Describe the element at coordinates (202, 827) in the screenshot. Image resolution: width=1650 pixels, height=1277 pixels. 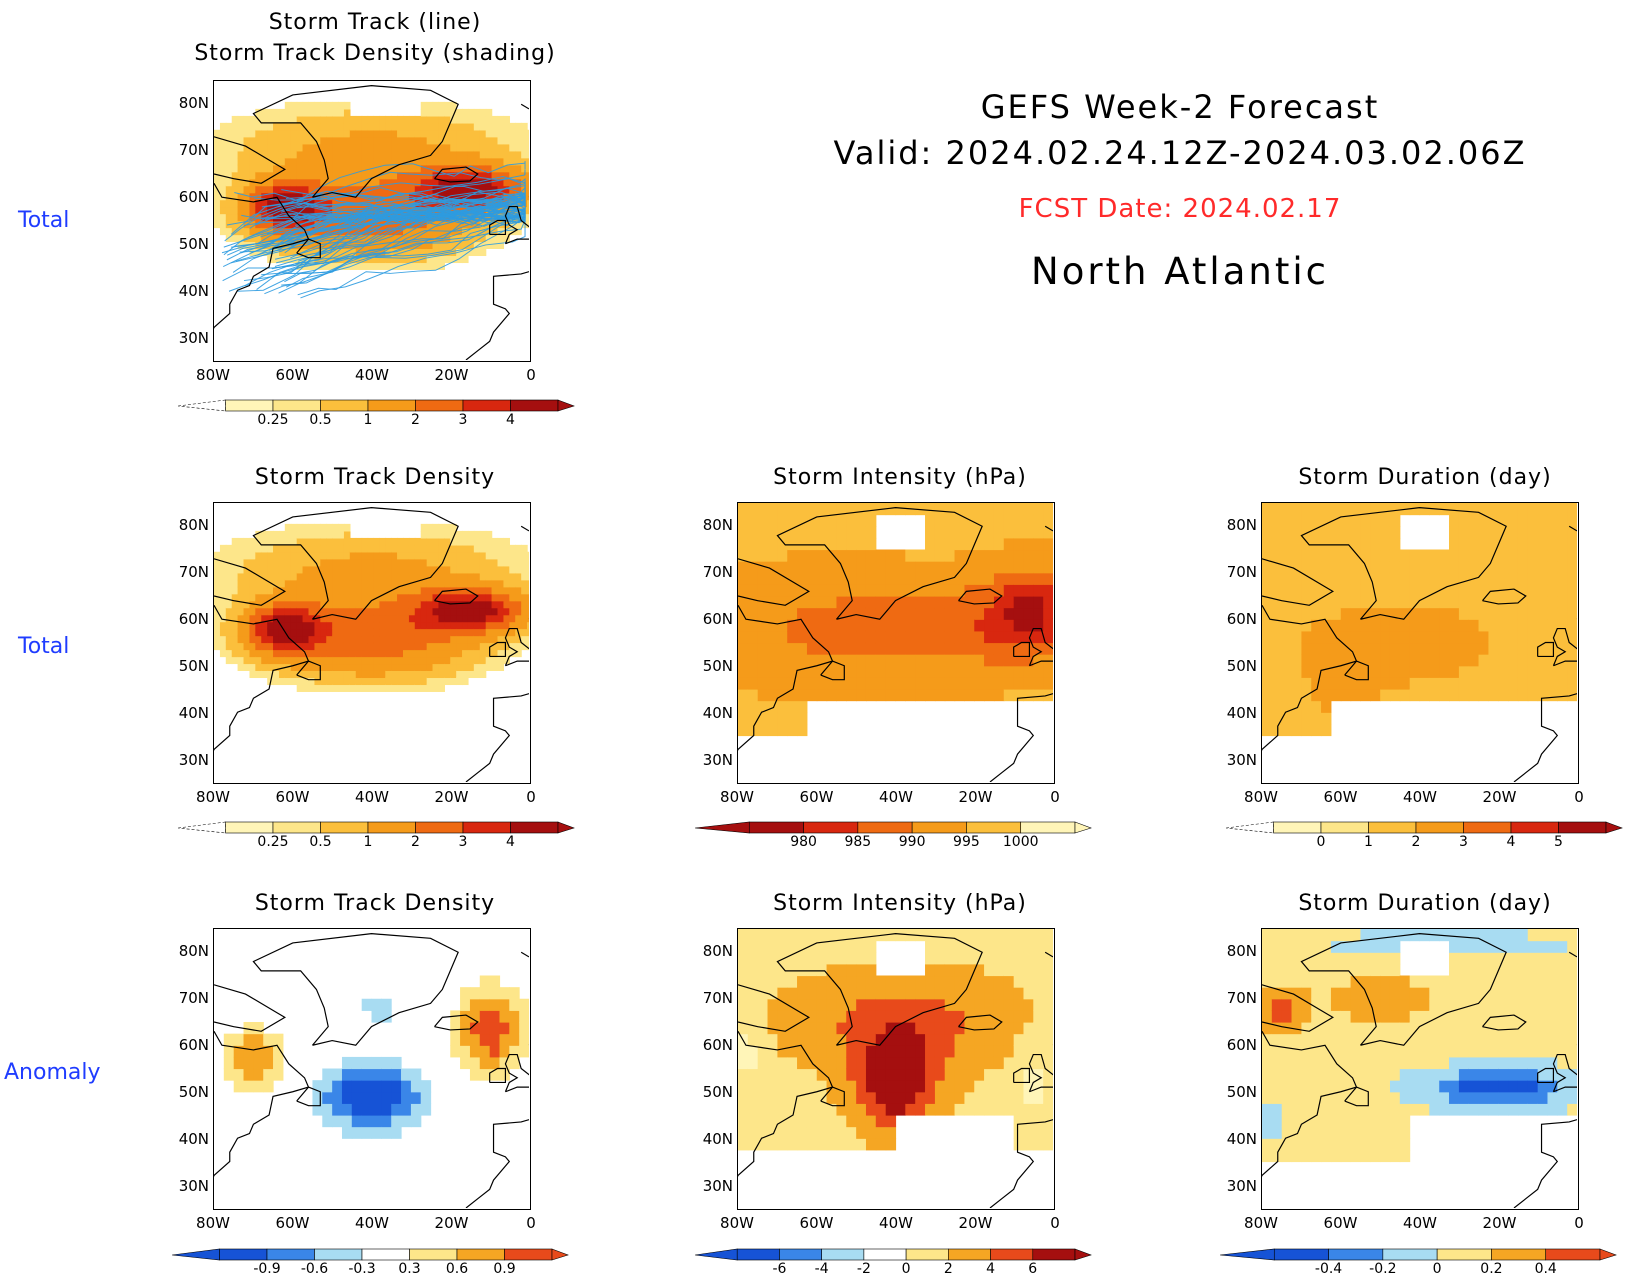
I see `colorbar-arrow-left` at that location.